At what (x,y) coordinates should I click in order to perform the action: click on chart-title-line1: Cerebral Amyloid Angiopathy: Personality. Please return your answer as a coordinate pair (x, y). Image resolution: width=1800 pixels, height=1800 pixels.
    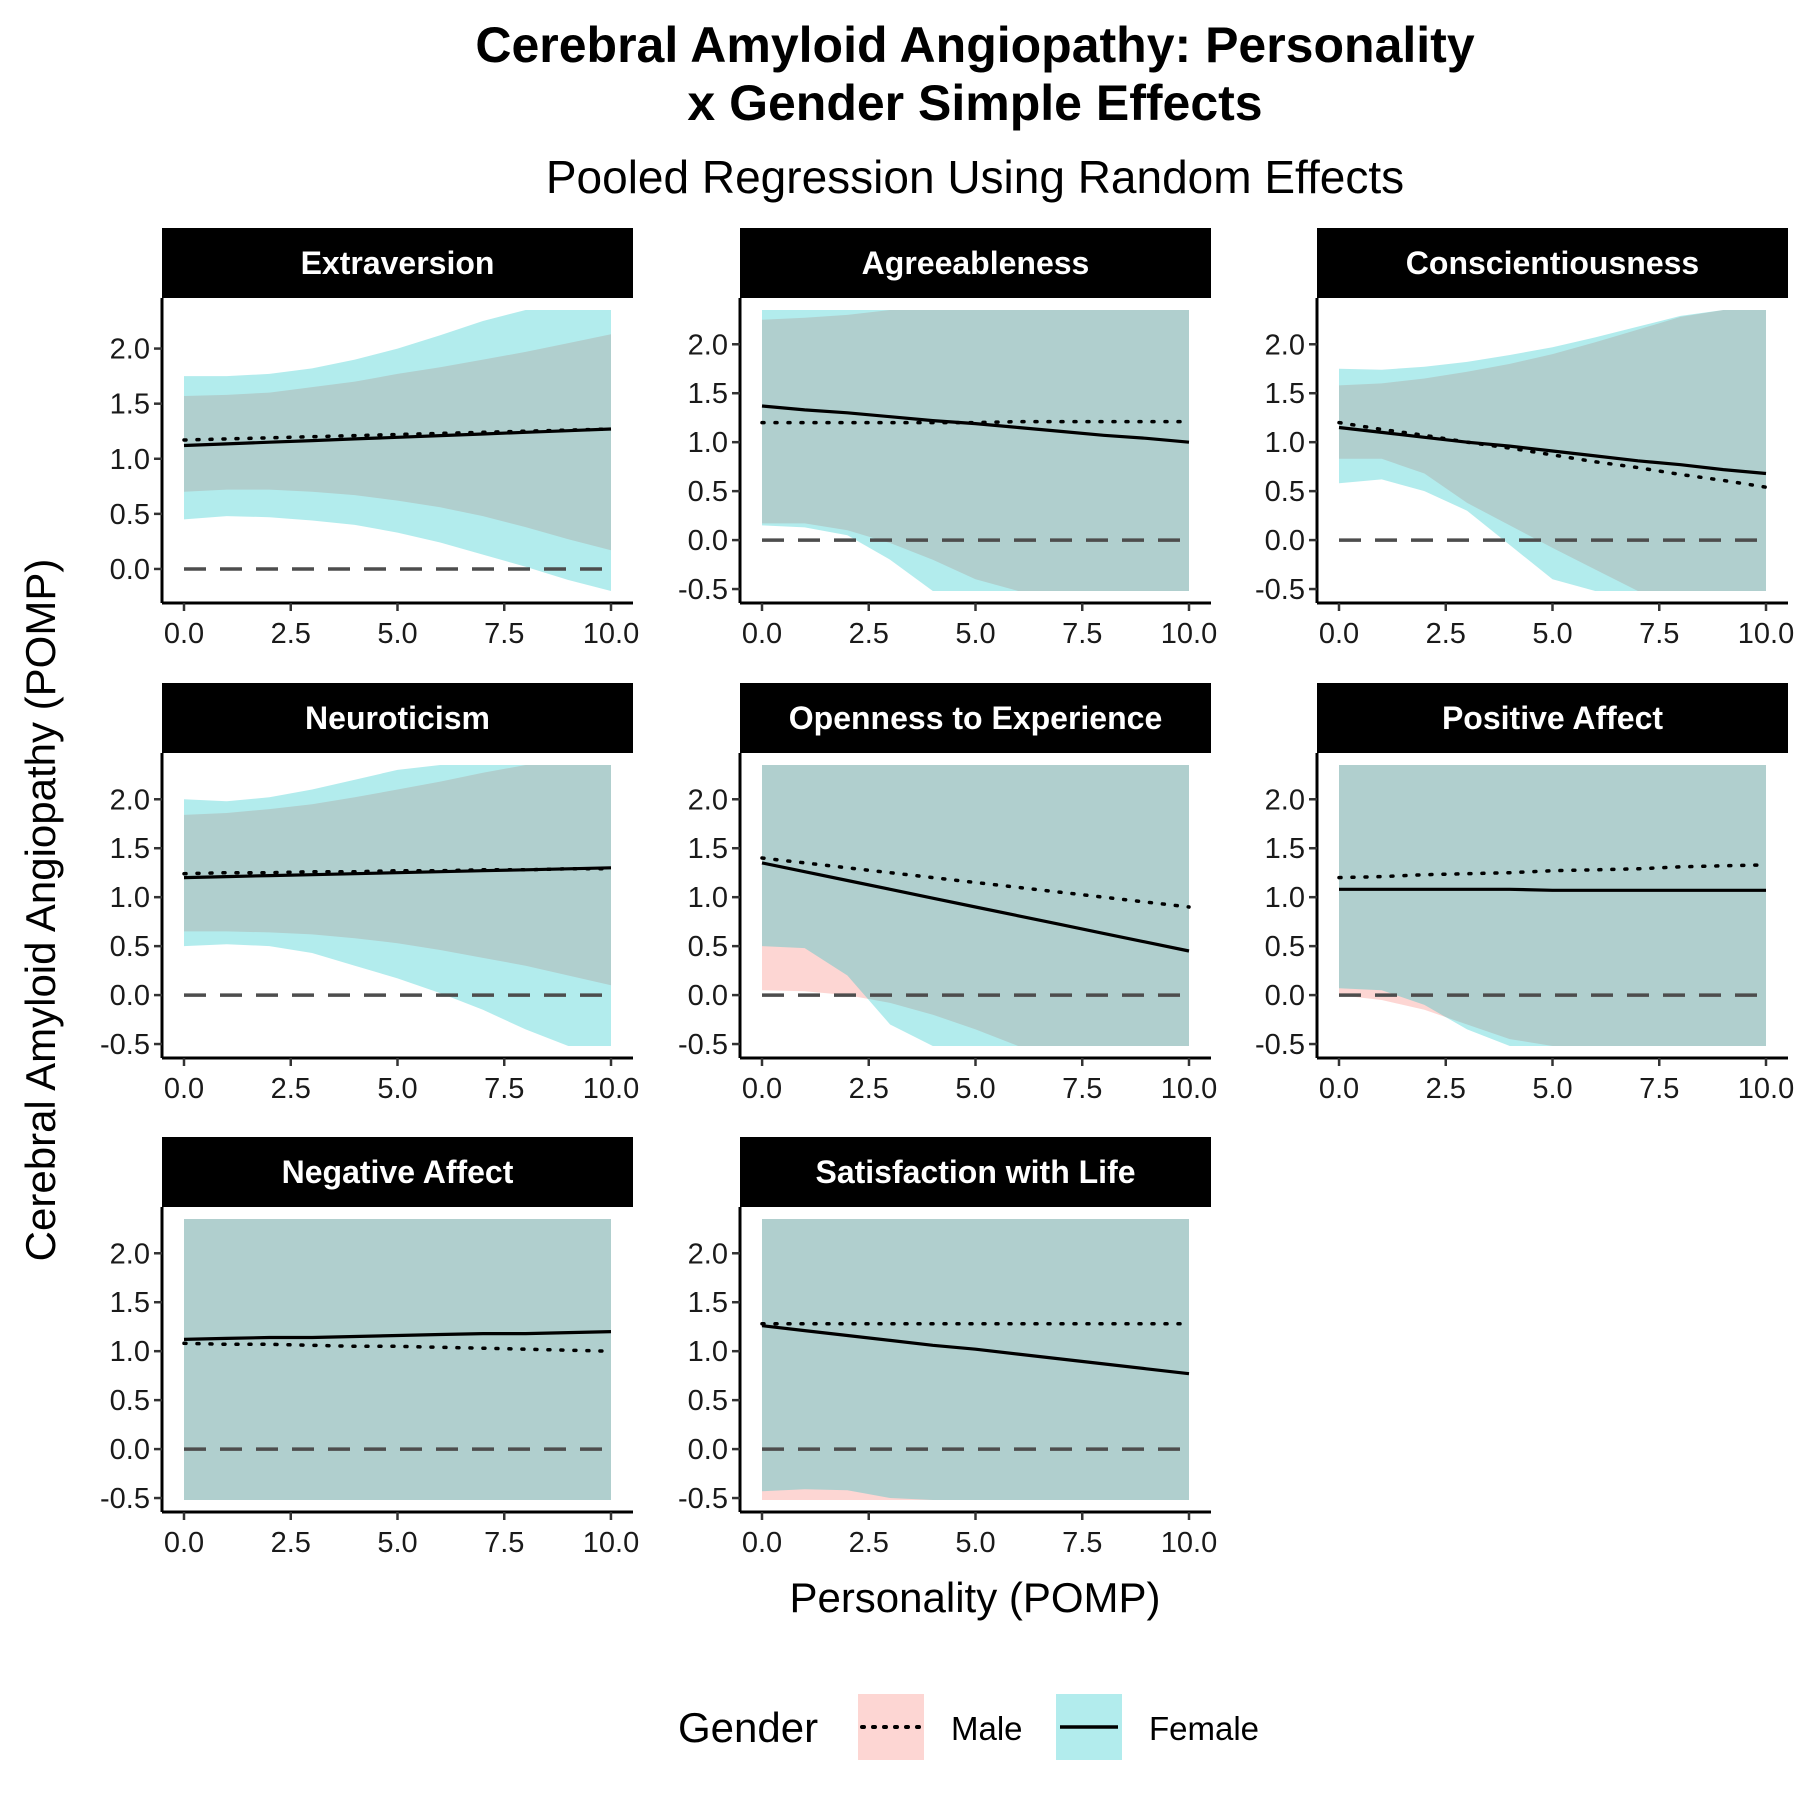
    Looking at the image, I should click on (974, 45).